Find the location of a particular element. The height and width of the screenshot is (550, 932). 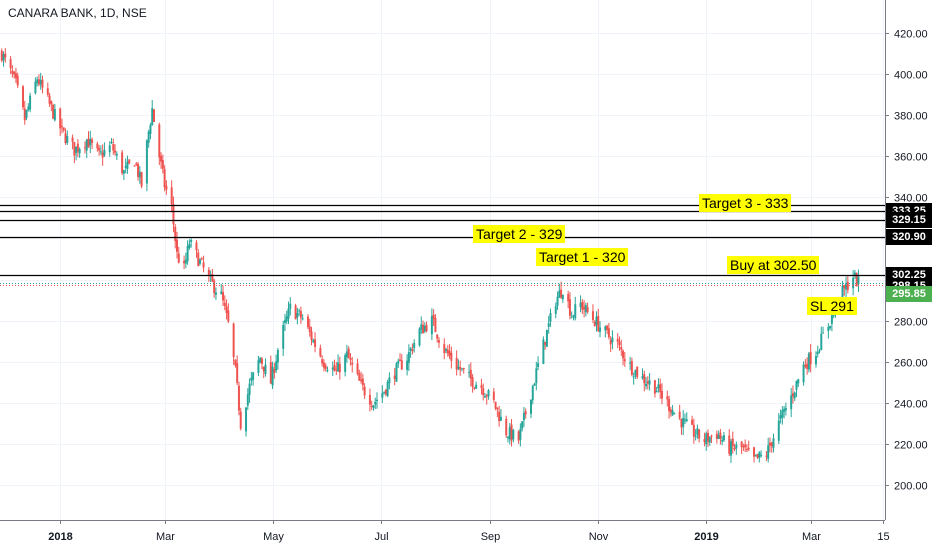

annotation-label: Target 2 - 329 is located at coordinates (519, 234).